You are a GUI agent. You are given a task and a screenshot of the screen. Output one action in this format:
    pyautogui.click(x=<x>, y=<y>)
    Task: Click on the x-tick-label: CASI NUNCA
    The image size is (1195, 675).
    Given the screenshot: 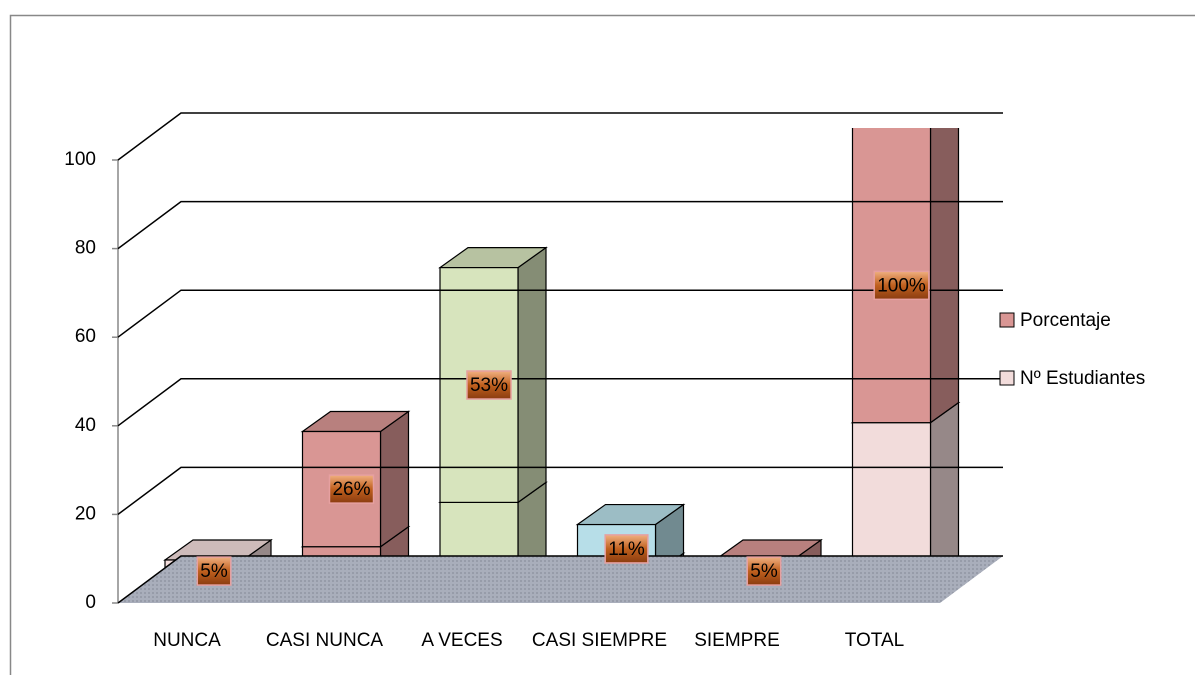 What is the action you would take?
    pyautogui.click(x=325, y=640)
    